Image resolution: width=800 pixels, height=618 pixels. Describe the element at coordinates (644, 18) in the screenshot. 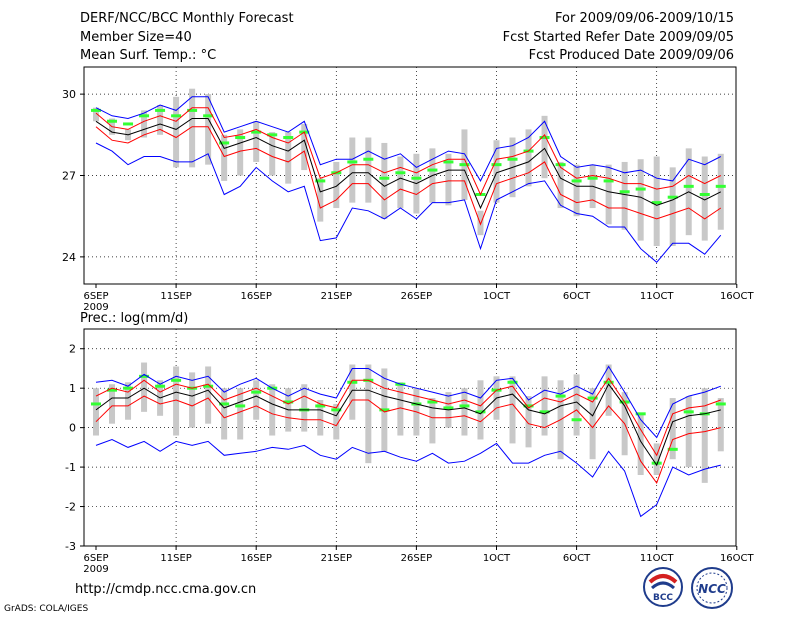

I see `forecast-period: For 2009/09/06-2009/10/15` at that location.